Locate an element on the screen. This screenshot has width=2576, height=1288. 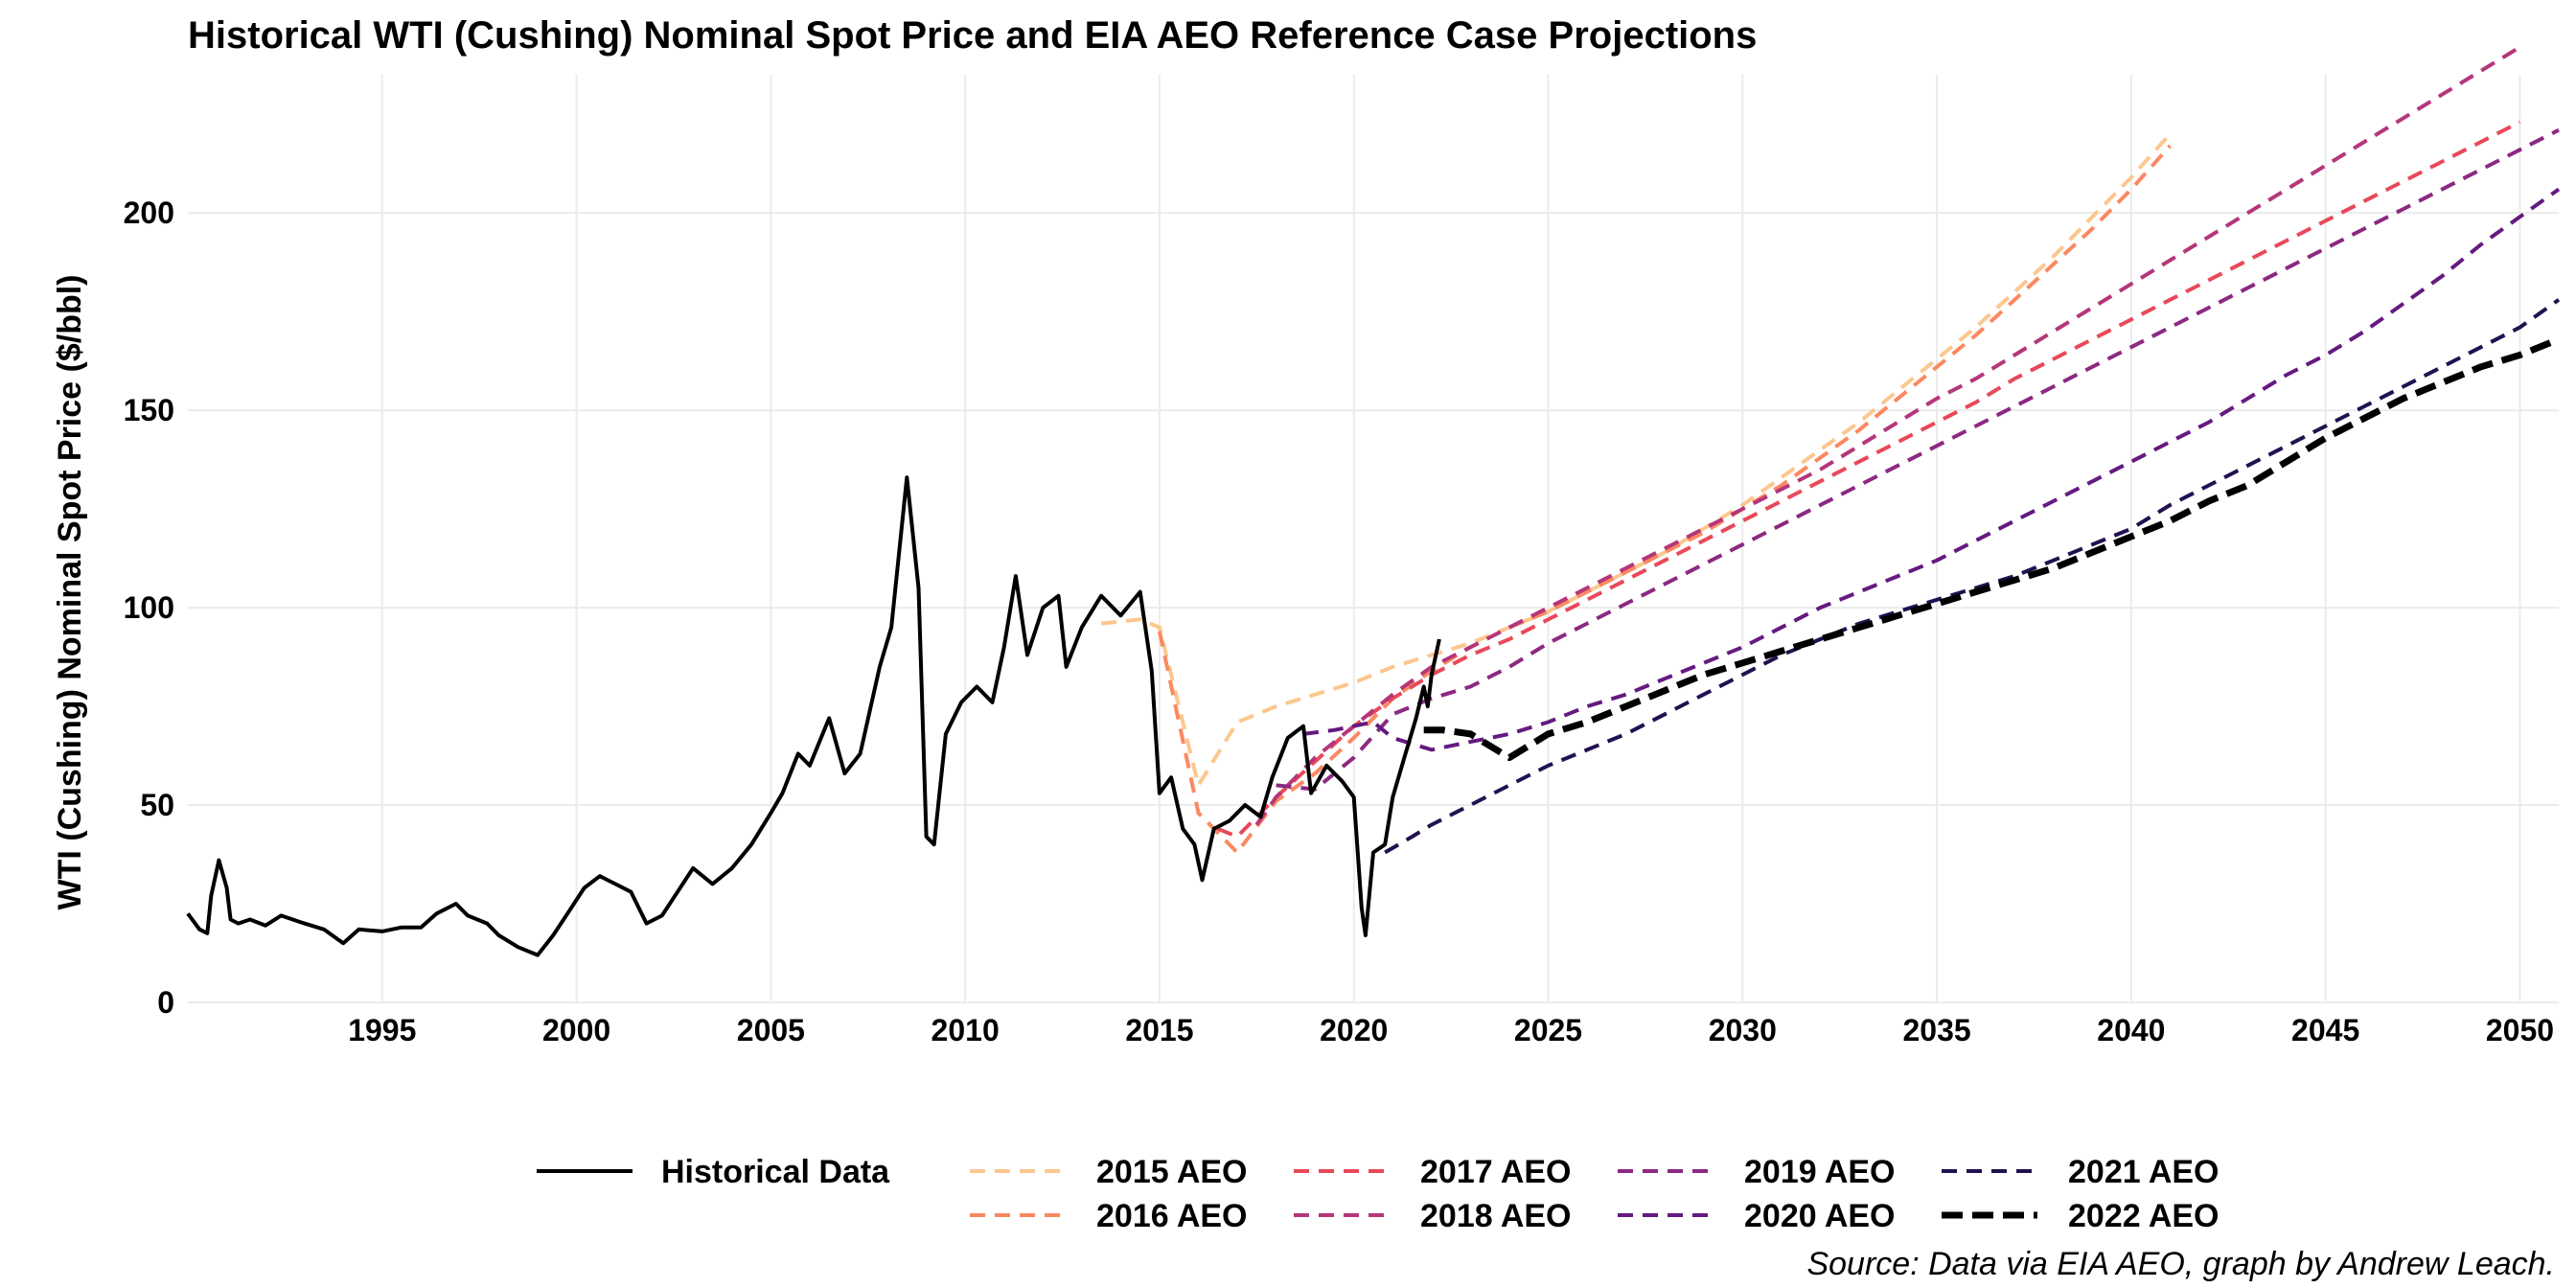
x-tick-label: 2040 is located at coordinates (2131, 1030).